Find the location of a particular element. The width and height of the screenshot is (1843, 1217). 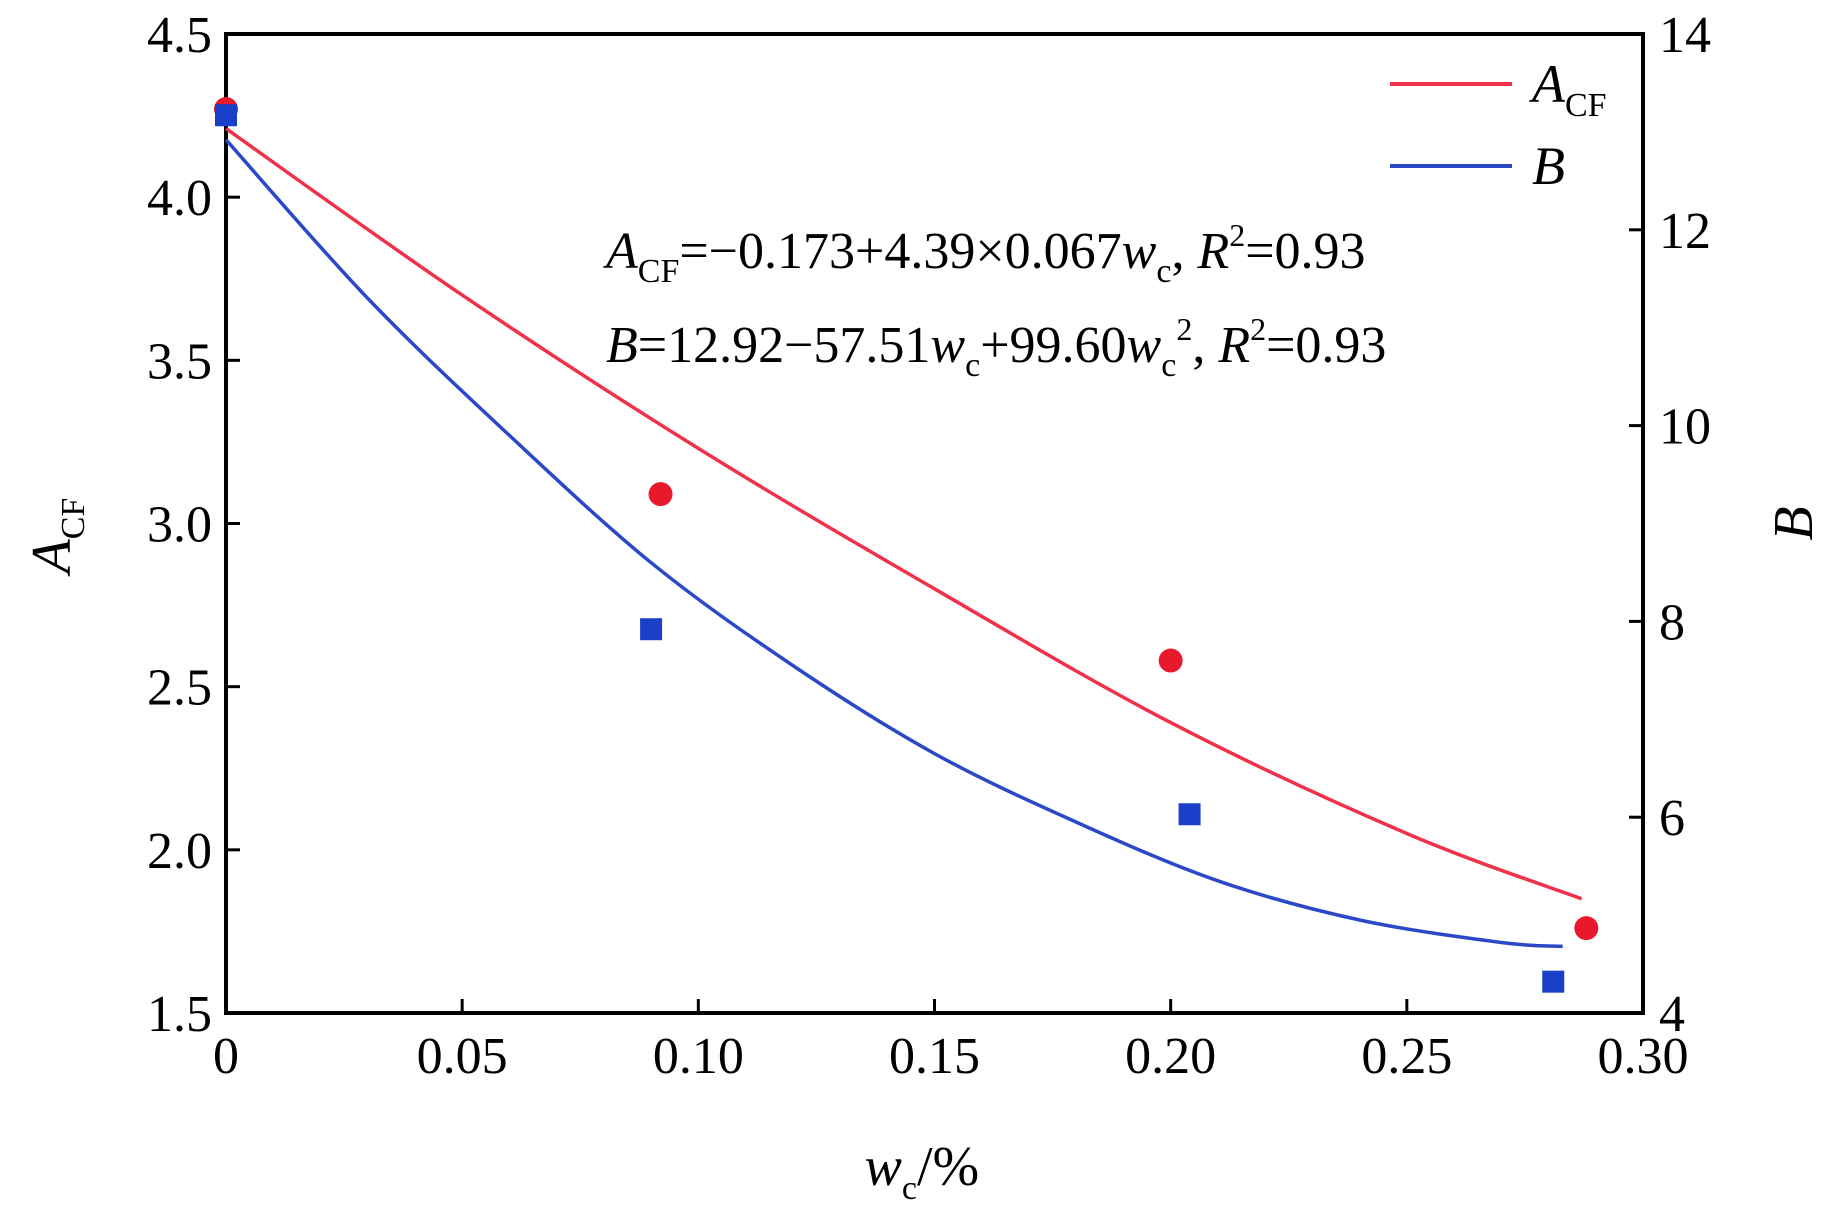

y-right-tick-label: 8 is located at coordinates (1672, 622).